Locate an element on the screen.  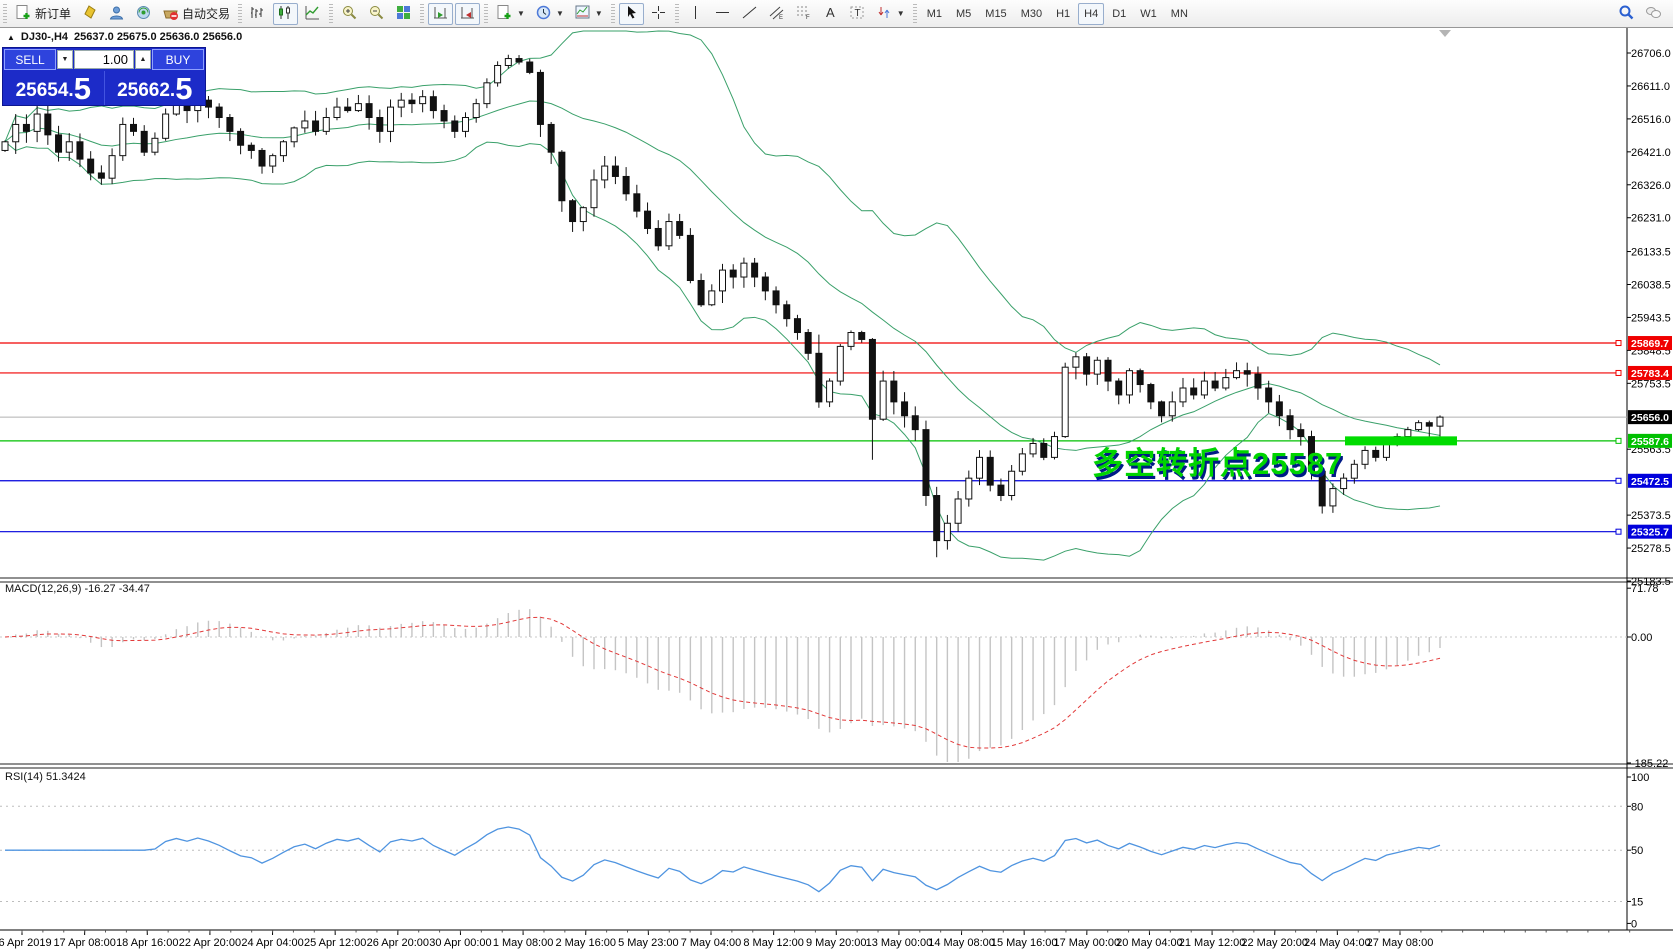
time-tick-label: 22 May 20:00 is located at coordinates (1274, 943).